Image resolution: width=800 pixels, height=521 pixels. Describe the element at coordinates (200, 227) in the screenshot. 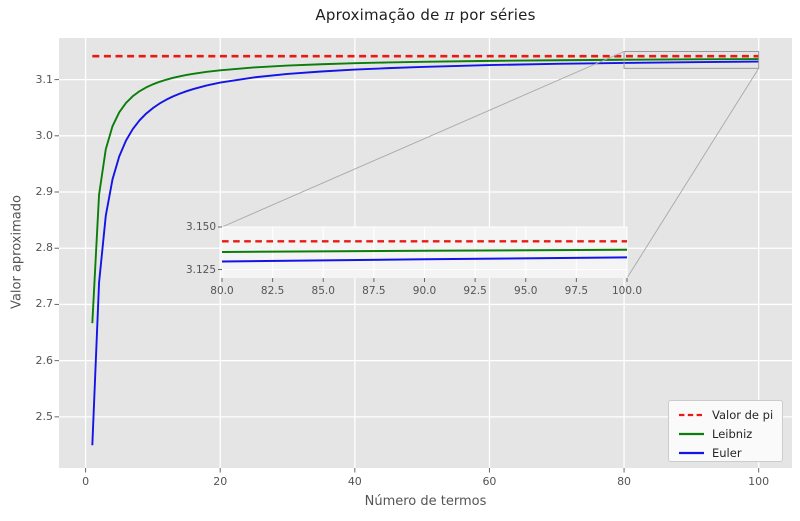

I see `inset-y-tick-label: 3.150` at that location.